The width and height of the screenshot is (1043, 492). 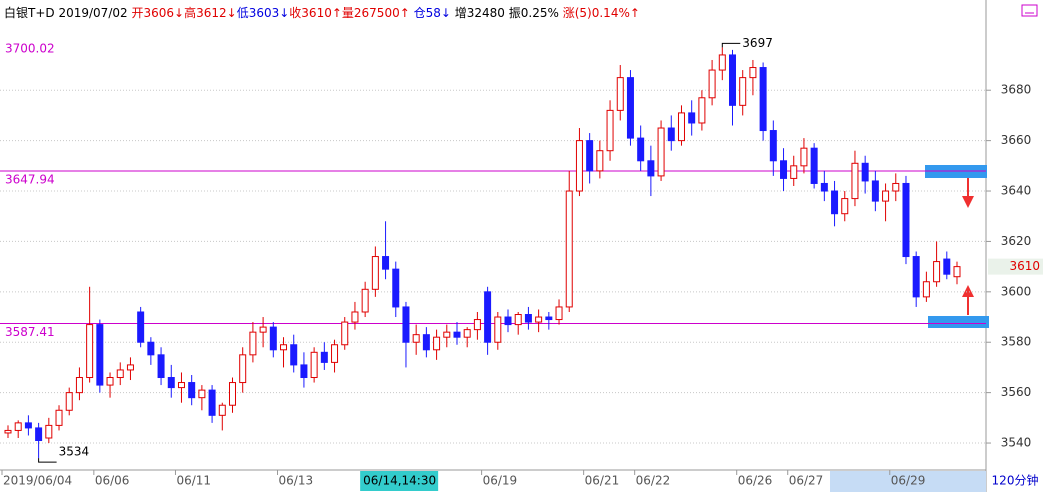 I want to click on header-item: 涨(5)0.14%↑, so click(x=601, y=12).